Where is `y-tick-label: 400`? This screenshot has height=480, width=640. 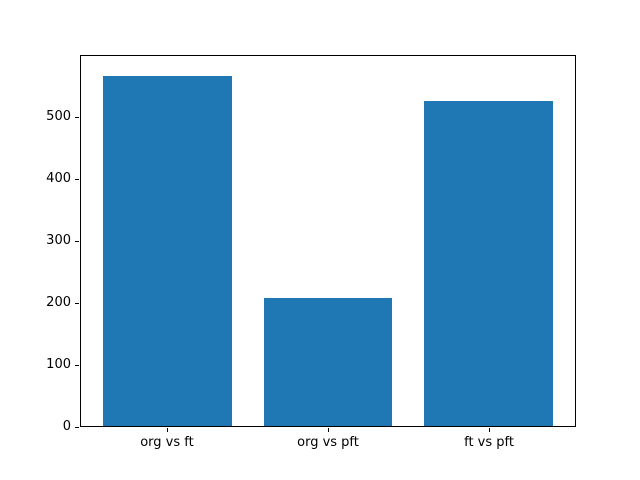
y-tick-label: 400 is located at coordinates (58, 178).